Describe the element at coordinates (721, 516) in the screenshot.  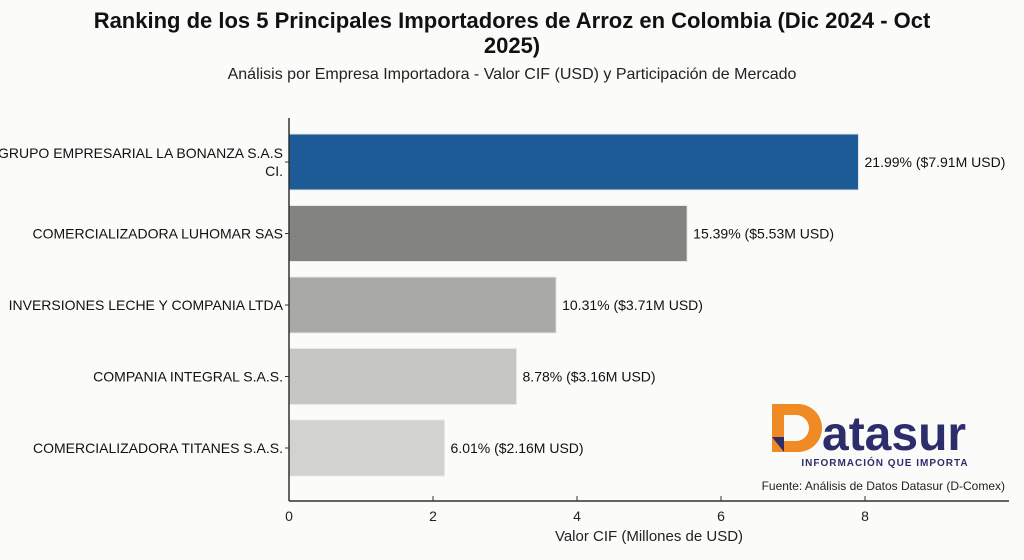
I see `x-tick-label: 6` at that location.